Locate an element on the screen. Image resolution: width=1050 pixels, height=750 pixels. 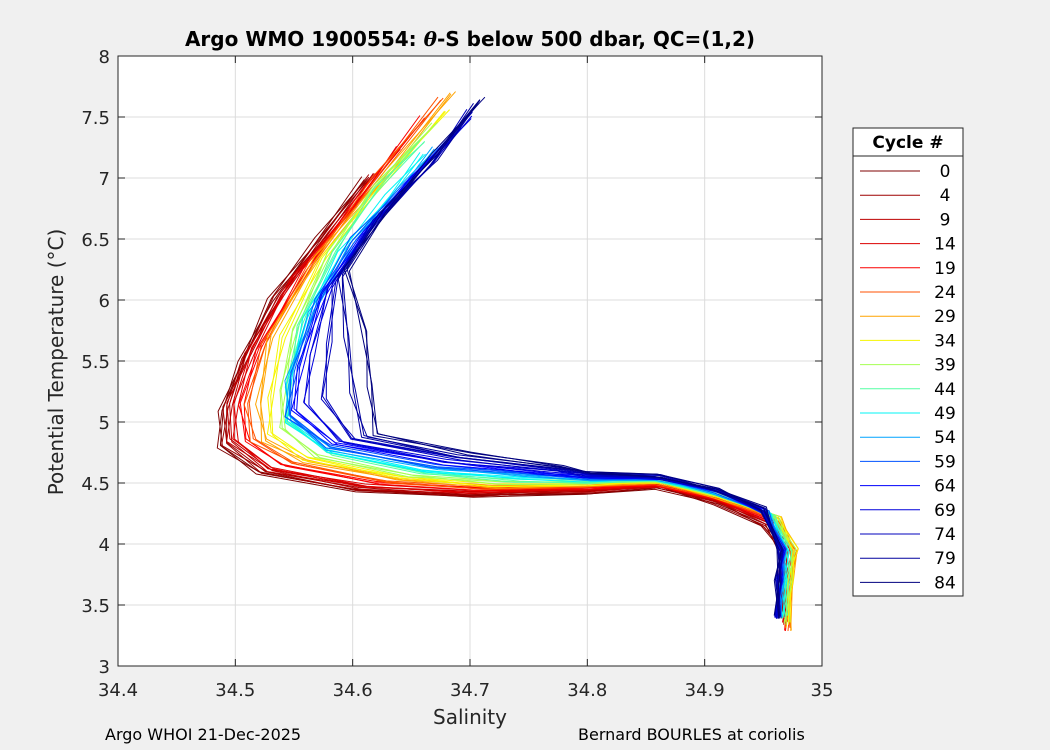
chart-title-theta: θ is located at coordinates (431, 39).